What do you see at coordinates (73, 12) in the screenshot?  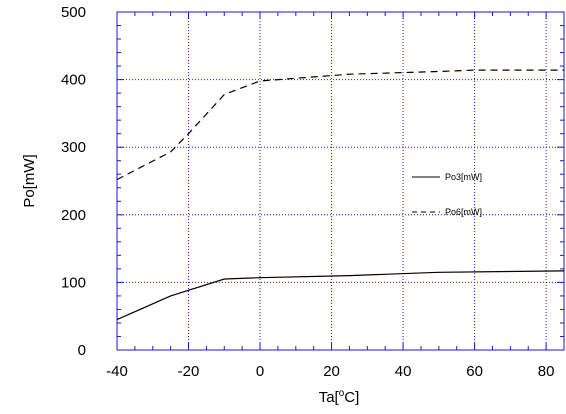 I see `y-tick-label: 500` at bounding box center [73, 12].